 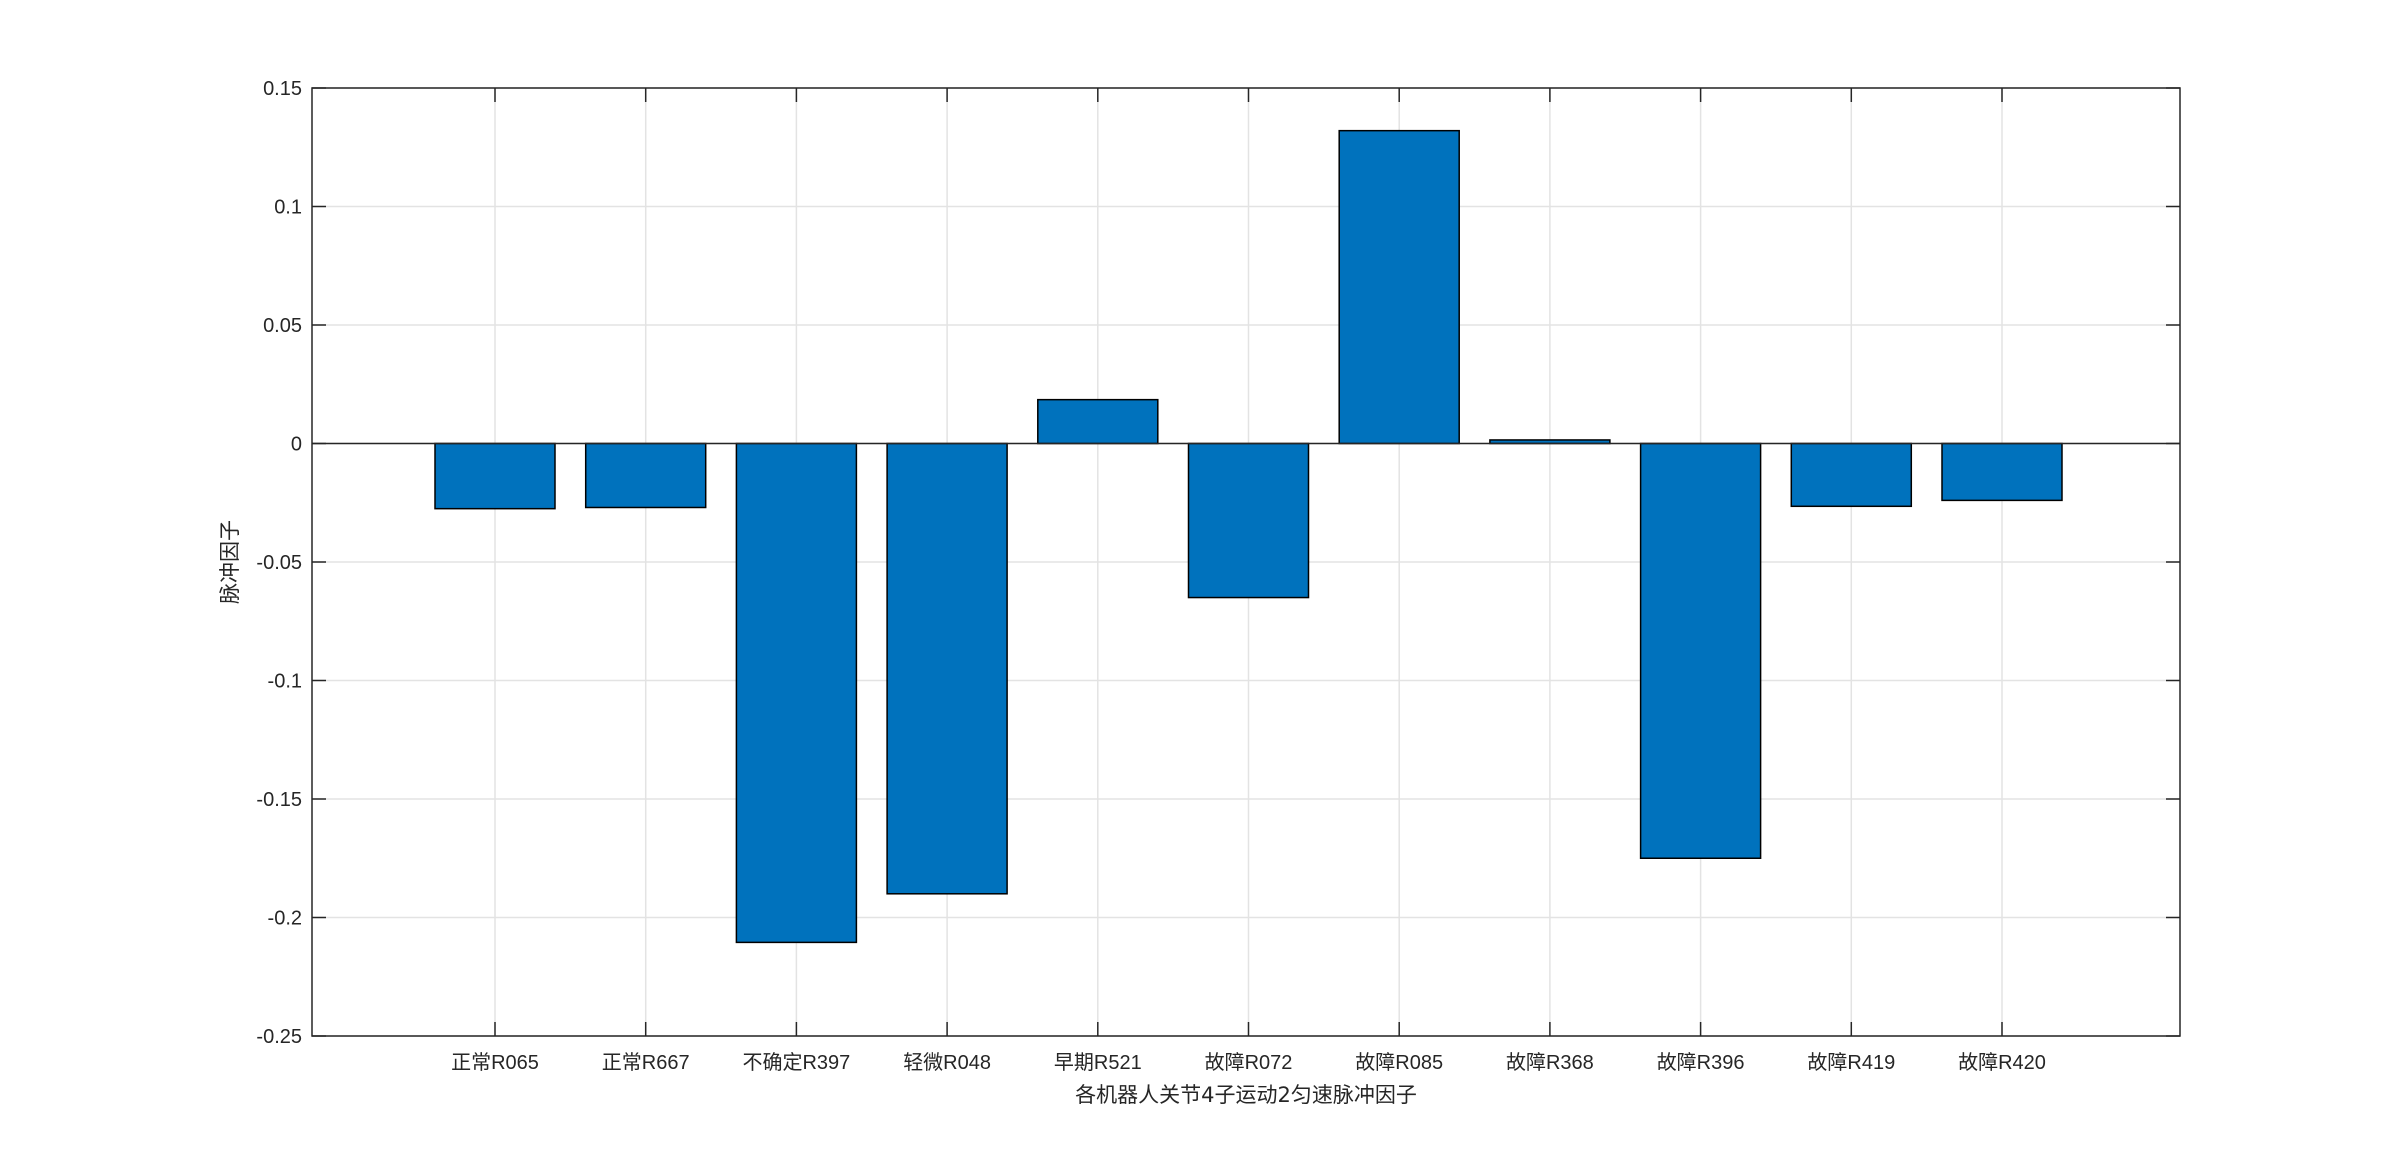 I want to click on x-tick-label: 正常R667, so click(x=646, y=1062).